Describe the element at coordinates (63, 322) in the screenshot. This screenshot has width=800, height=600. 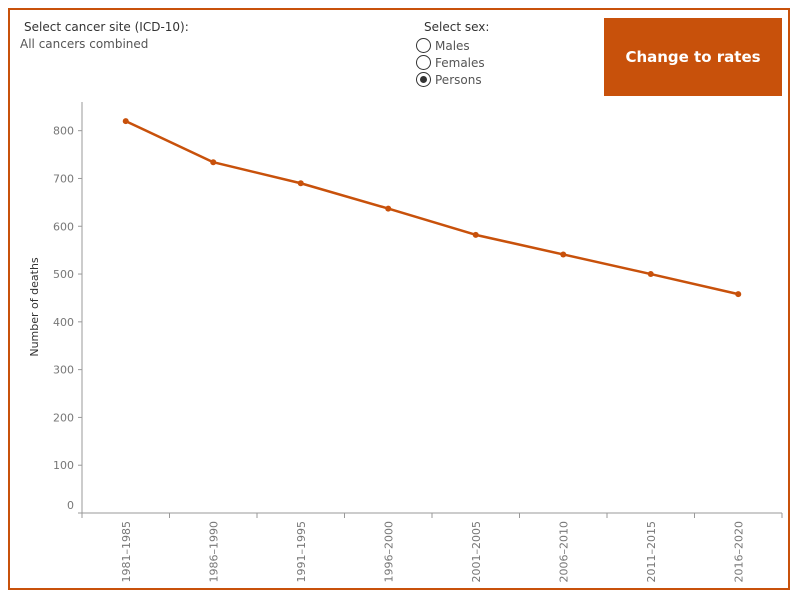
I see `y-tick-label: 400` at that location.